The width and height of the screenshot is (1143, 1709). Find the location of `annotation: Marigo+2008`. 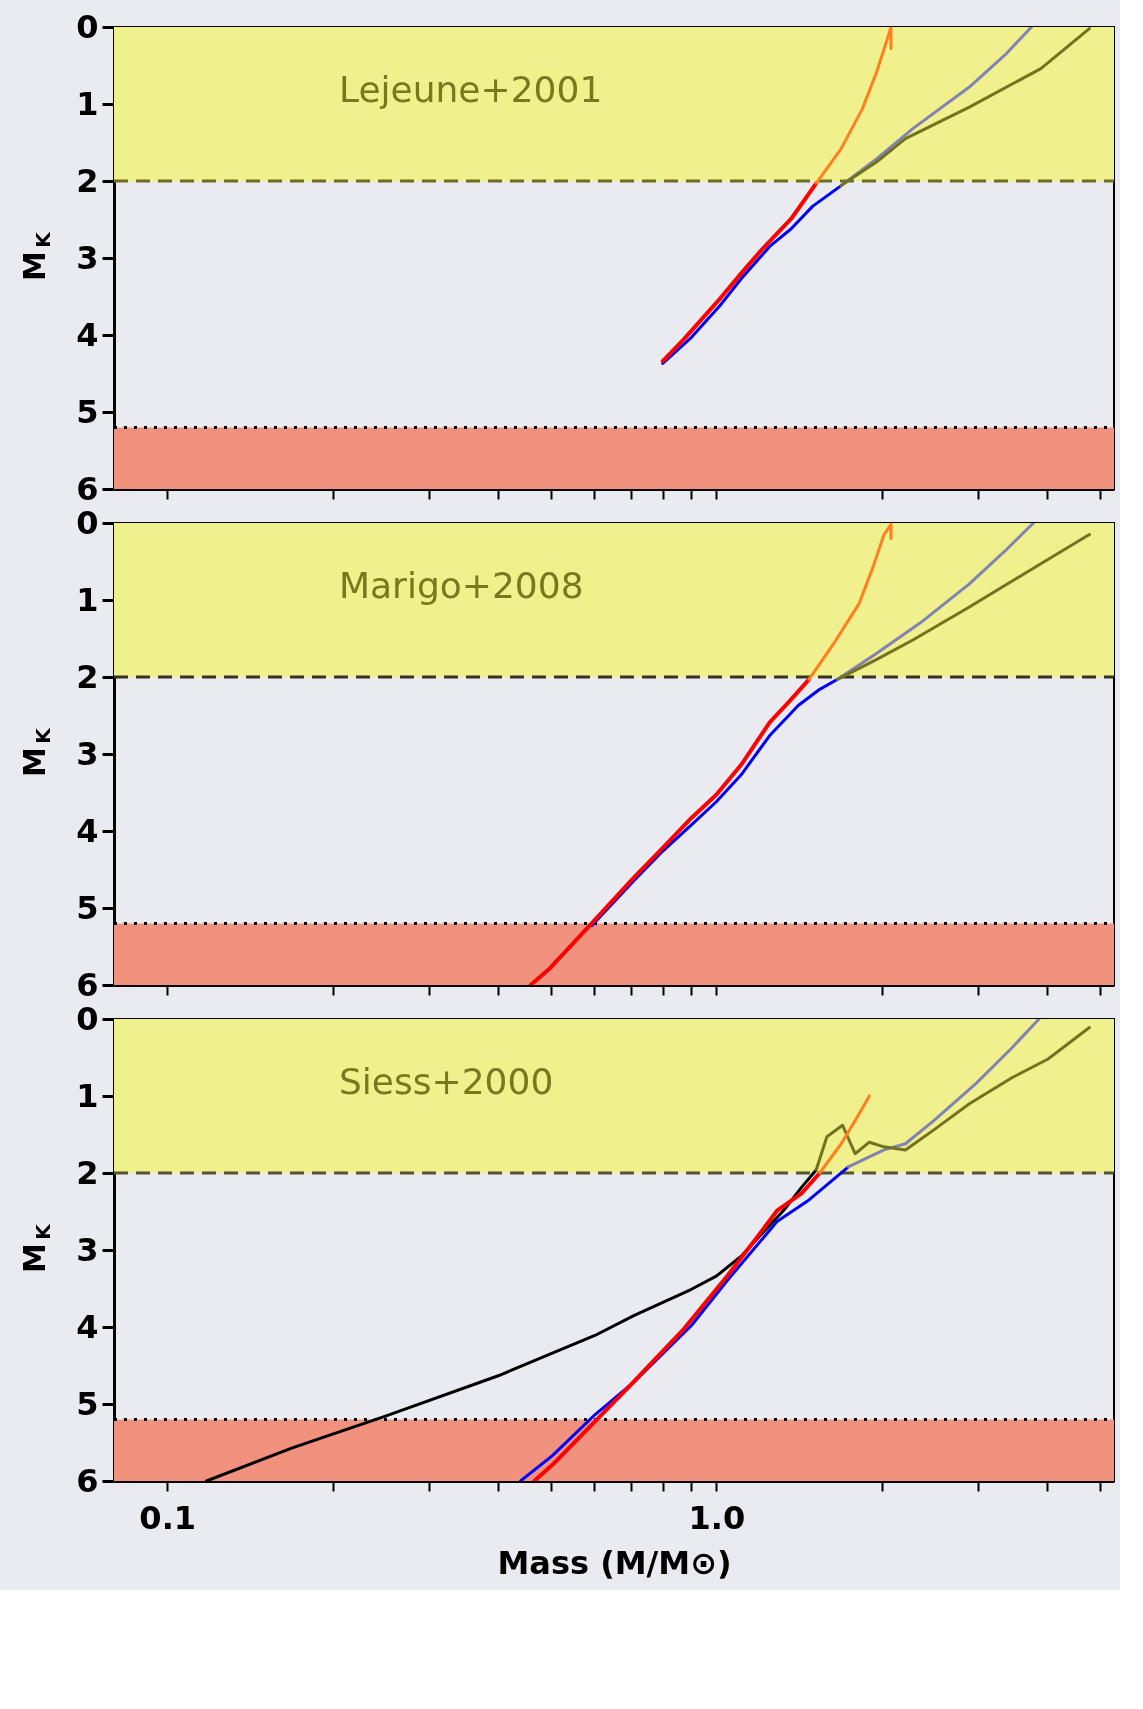

annotation: Marigo+2008 is located at coordinates (461, 585).